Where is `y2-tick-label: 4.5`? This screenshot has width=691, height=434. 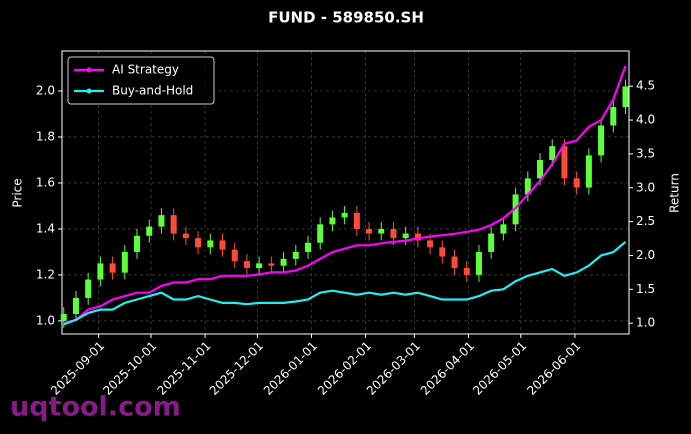 y2-tick-label: 4.5 is located at coordinates (645, 86).